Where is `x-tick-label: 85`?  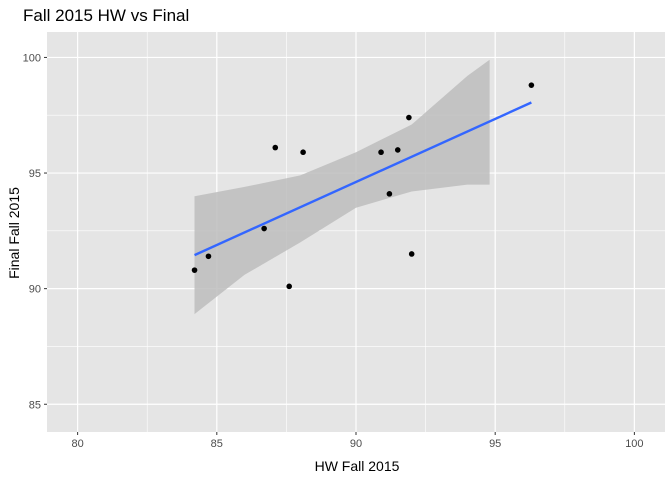
x-tick-label: 85 is located at coordinates (217, 444).